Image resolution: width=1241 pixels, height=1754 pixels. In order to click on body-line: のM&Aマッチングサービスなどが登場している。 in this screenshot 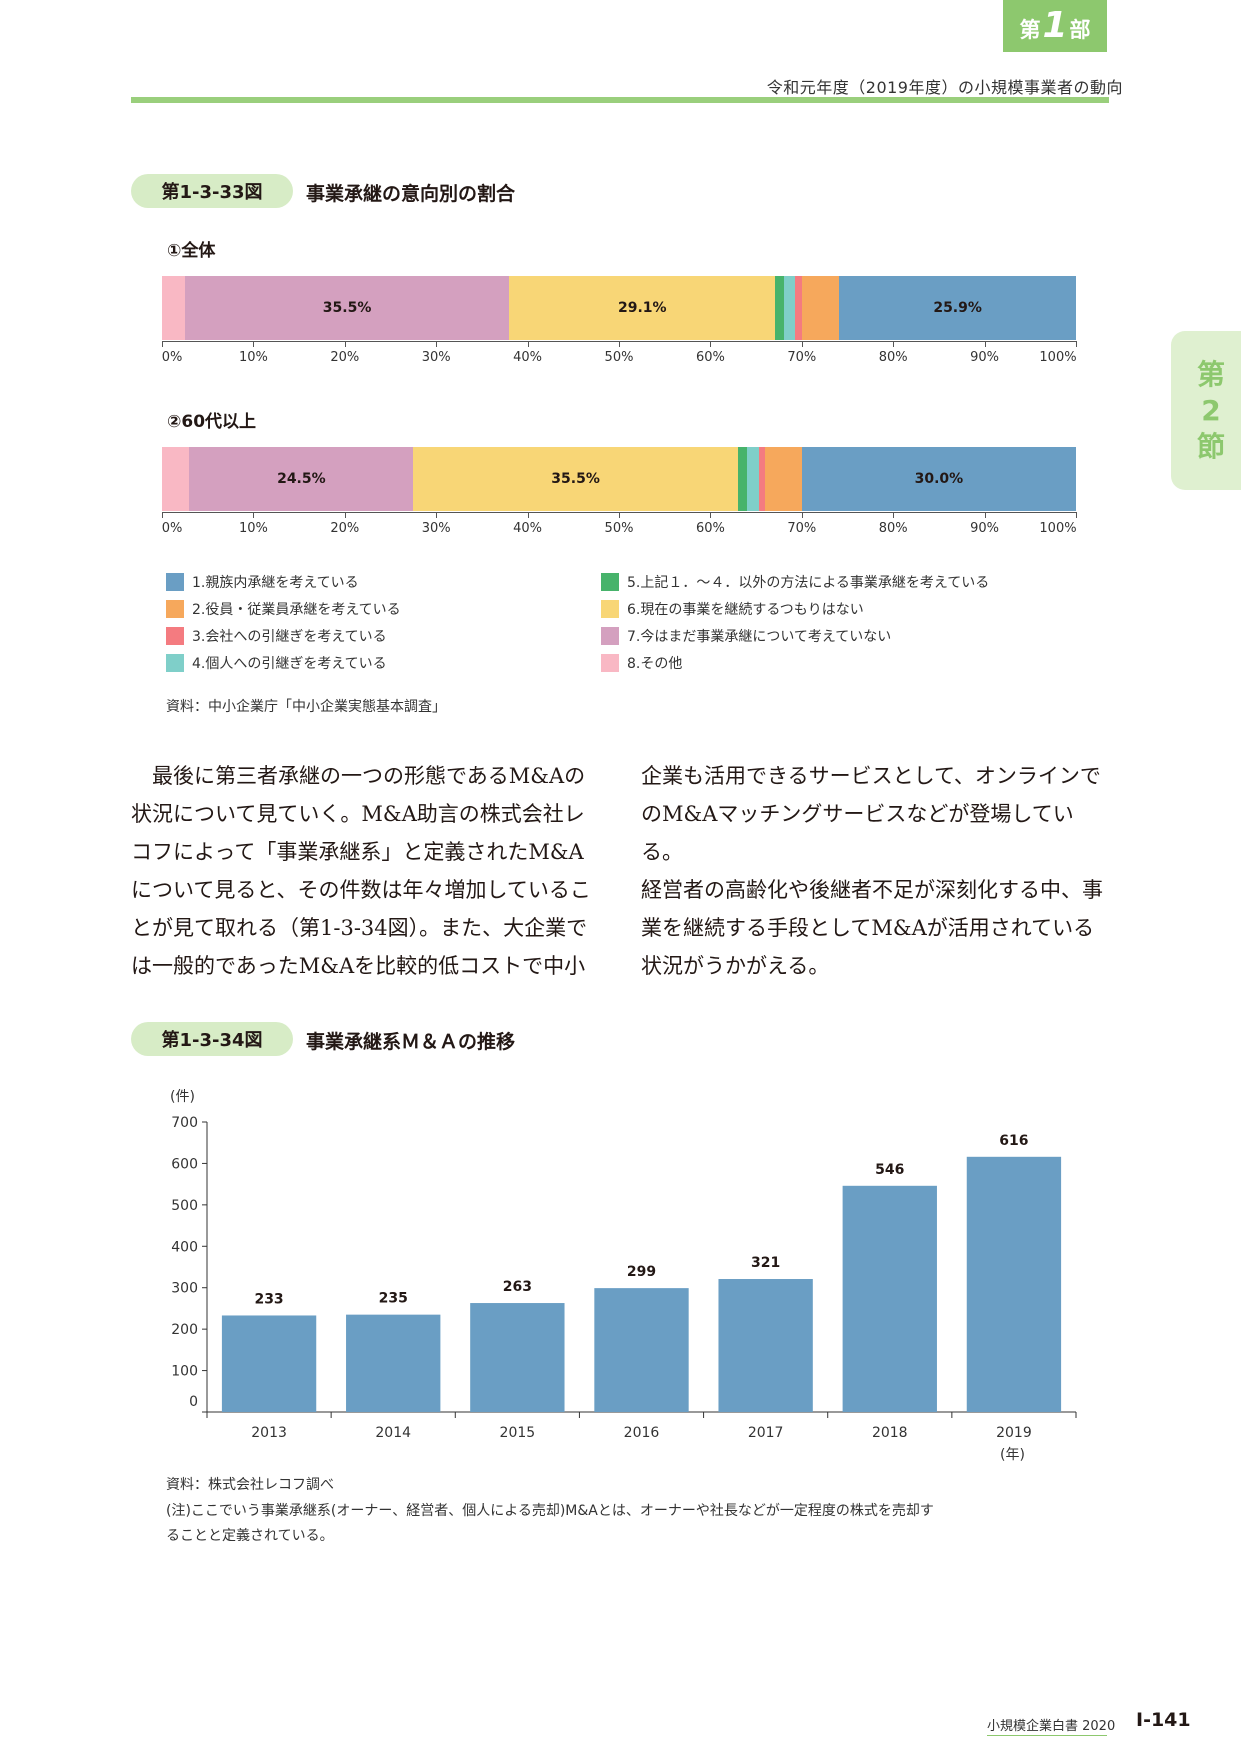, I will do `click(857, 833)`.